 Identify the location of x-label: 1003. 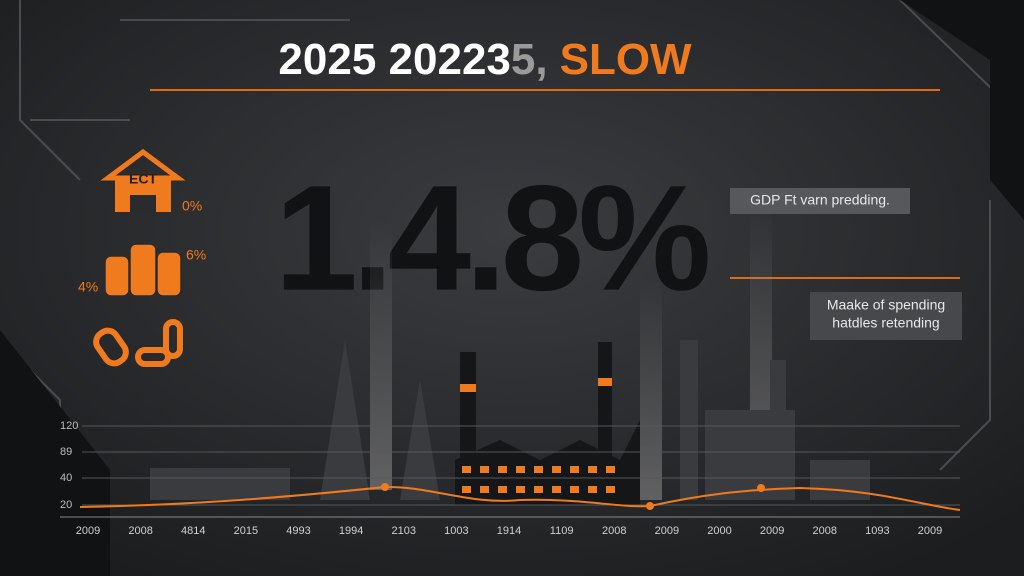
(456, 531).